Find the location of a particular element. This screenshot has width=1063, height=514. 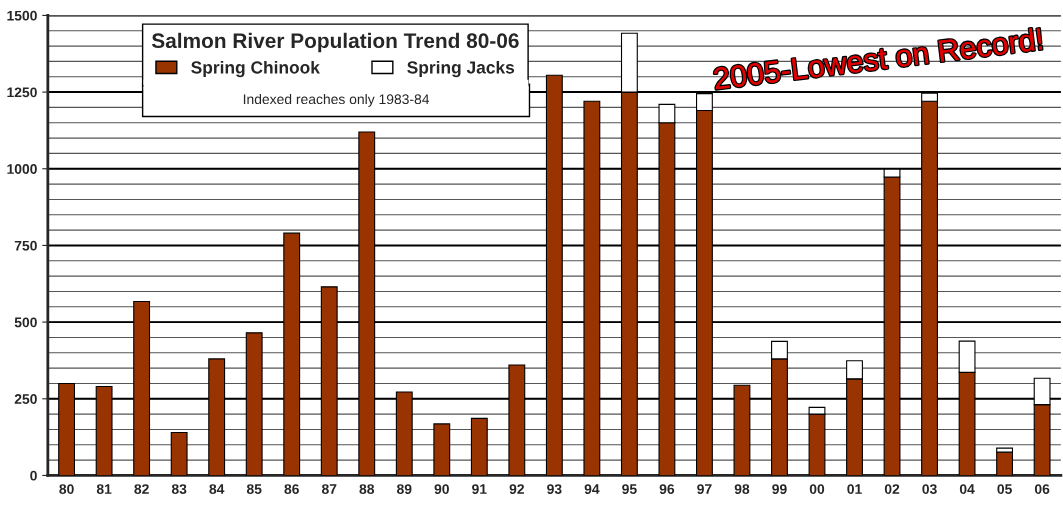

x-tick-label: 84 is located at coordinates (217, 489).